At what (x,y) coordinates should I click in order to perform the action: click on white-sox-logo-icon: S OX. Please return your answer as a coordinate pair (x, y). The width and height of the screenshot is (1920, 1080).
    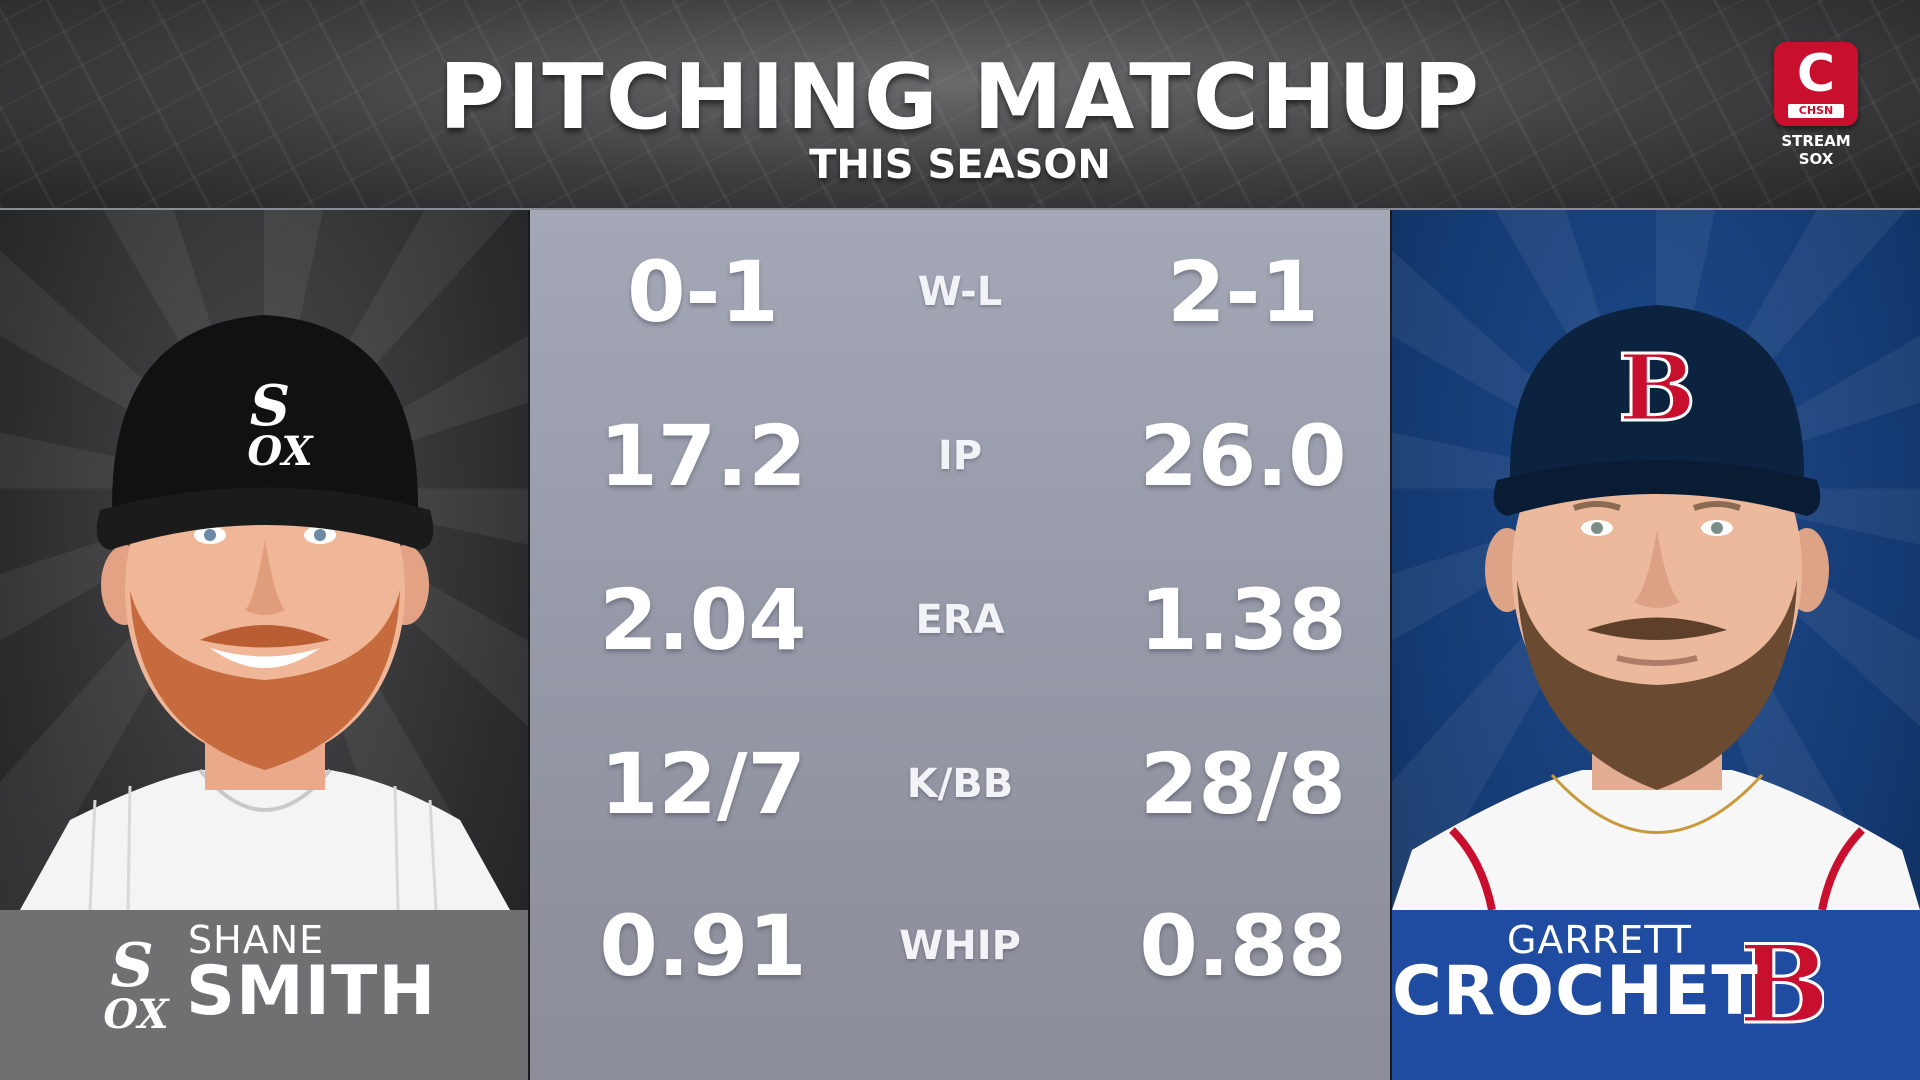
    Looking at the image, I should click on (136, 984).